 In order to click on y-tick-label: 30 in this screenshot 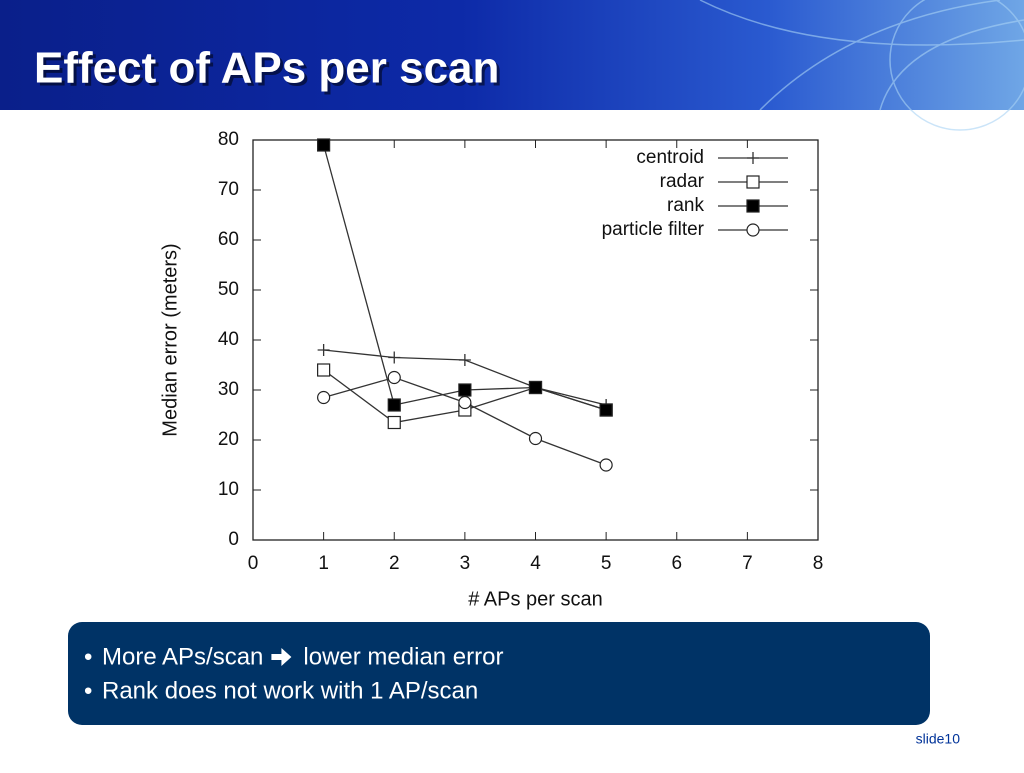, I will do `click(228, 389)`.